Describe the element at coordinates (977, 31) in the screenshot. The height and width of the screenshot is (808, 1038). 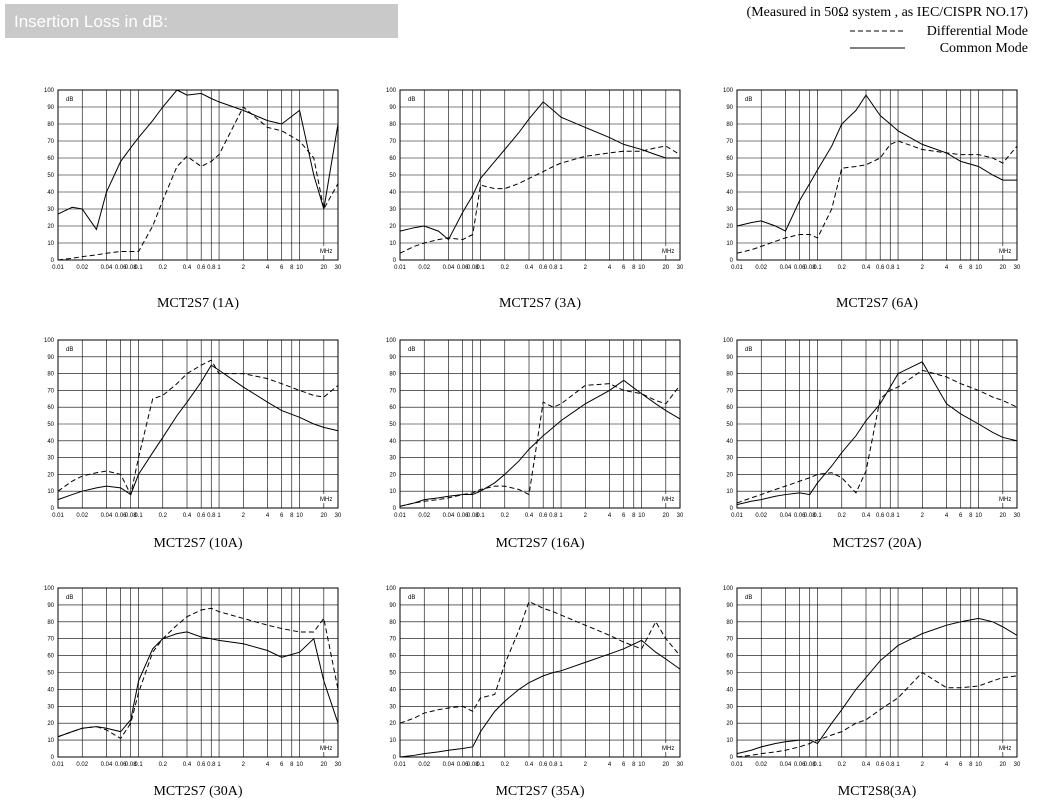
I see `legend-label: Differential Mode` at that location.